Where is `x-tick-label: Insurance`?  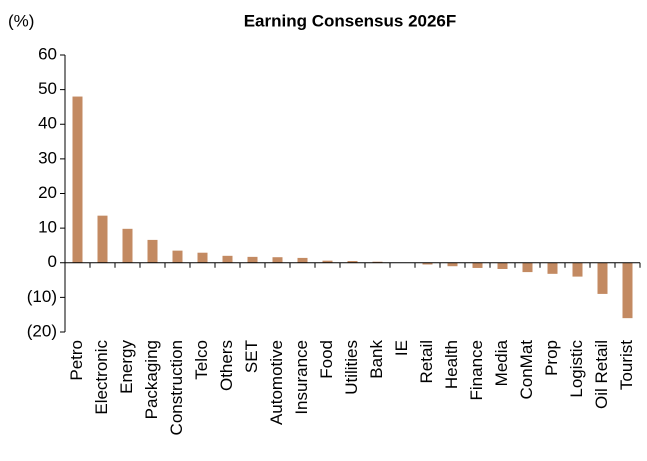 x-tick-label: Insurance is located at coordinates (301, 377).